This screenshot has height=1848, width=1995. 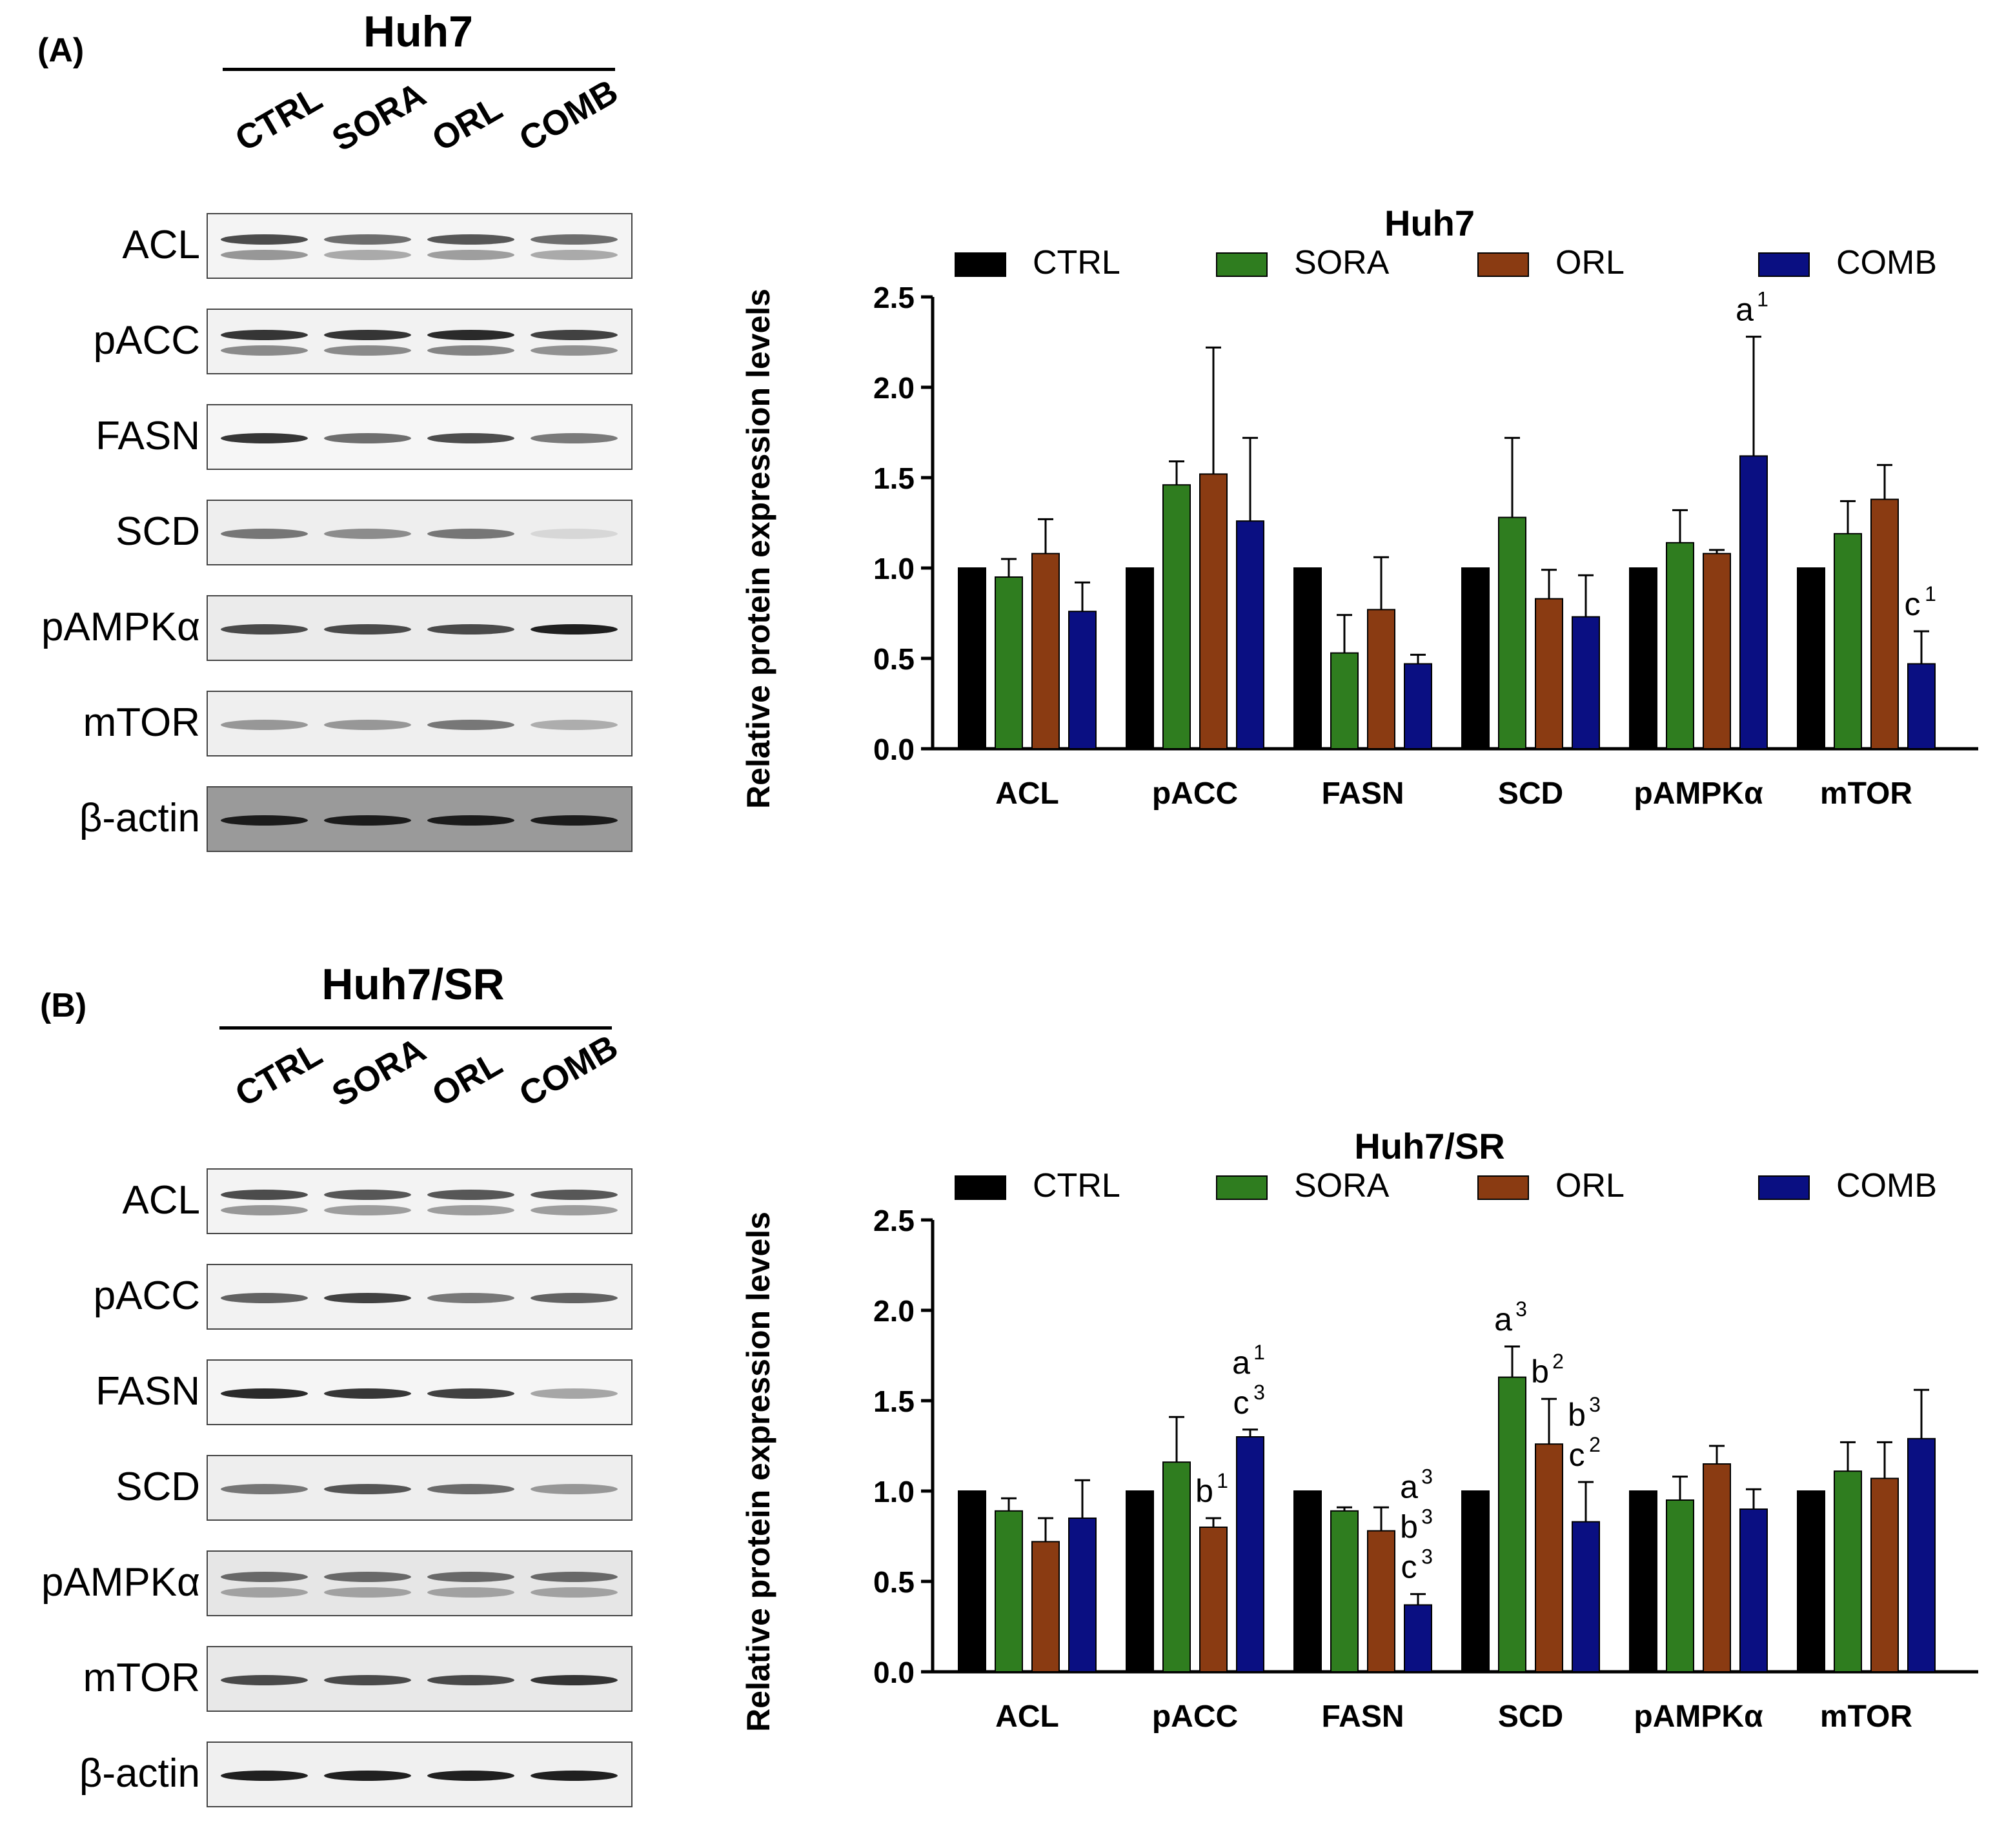 What do you see at coordinates (1342, 1185) in the screenshot?
I see `legend-label: SORA` at bounding box center [1342, 1185].